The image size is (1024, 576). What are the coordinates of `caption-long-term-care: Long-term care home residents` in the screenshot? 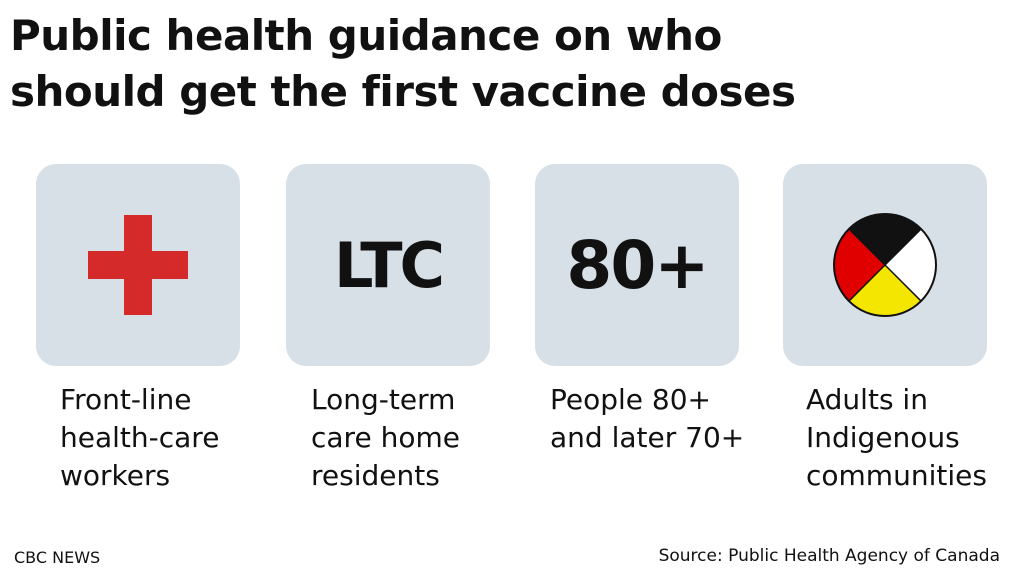 It's located at (421, 438).